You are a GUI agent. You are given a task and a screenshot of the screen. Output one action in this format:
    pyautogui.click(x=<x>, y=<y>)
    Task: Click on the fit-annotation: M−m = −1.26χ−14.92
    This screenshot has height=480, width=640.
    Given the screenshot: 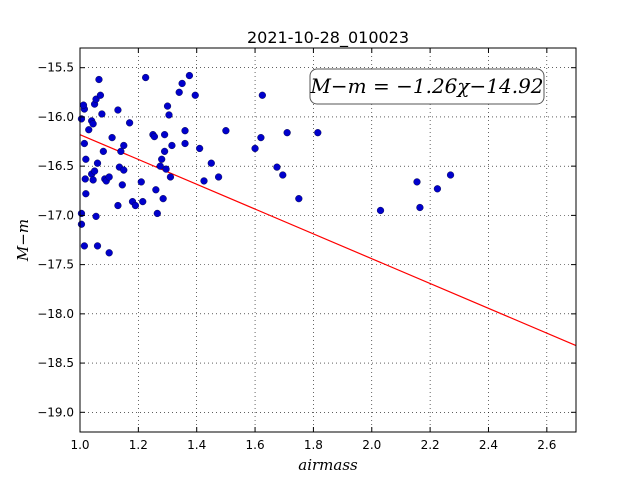 What is the action you would take?
    pyautogui.click(x=427, y=86)
    